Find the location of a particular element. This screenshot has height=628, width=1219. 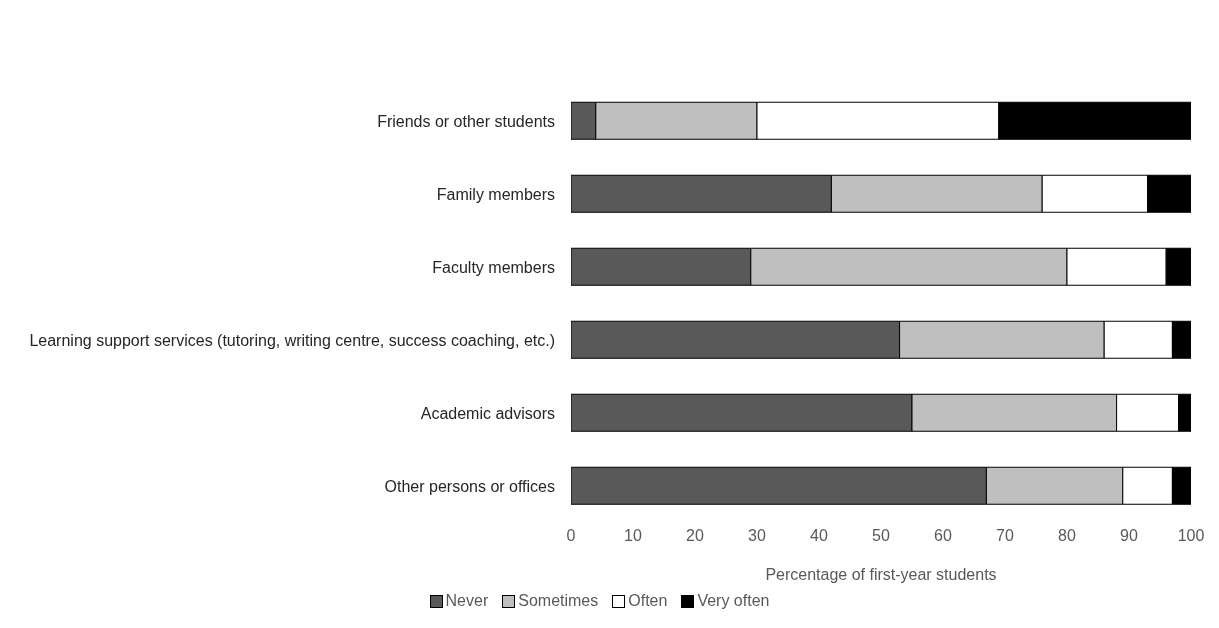

y-tick-label: Academic advisors is located at coordinates (487, 412).